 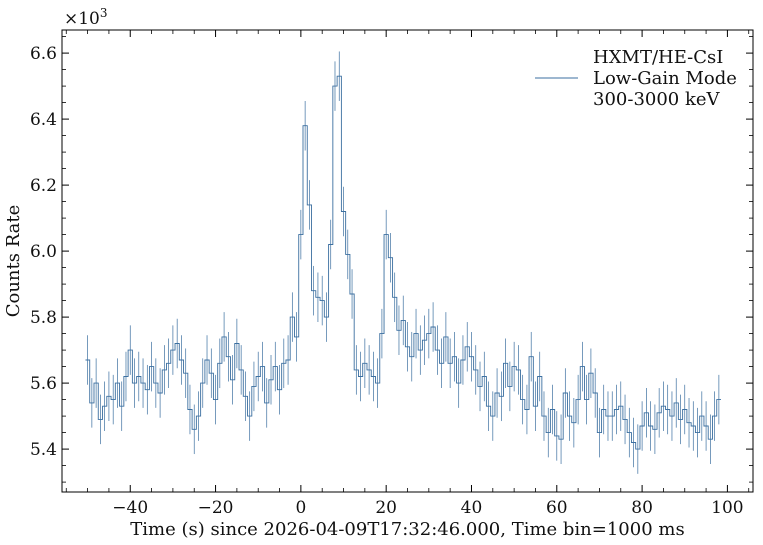 What do you see at coordinates (472, 508) in the screenshot?
I see `x-tick-label: 40` at bounding box center [472, 508].